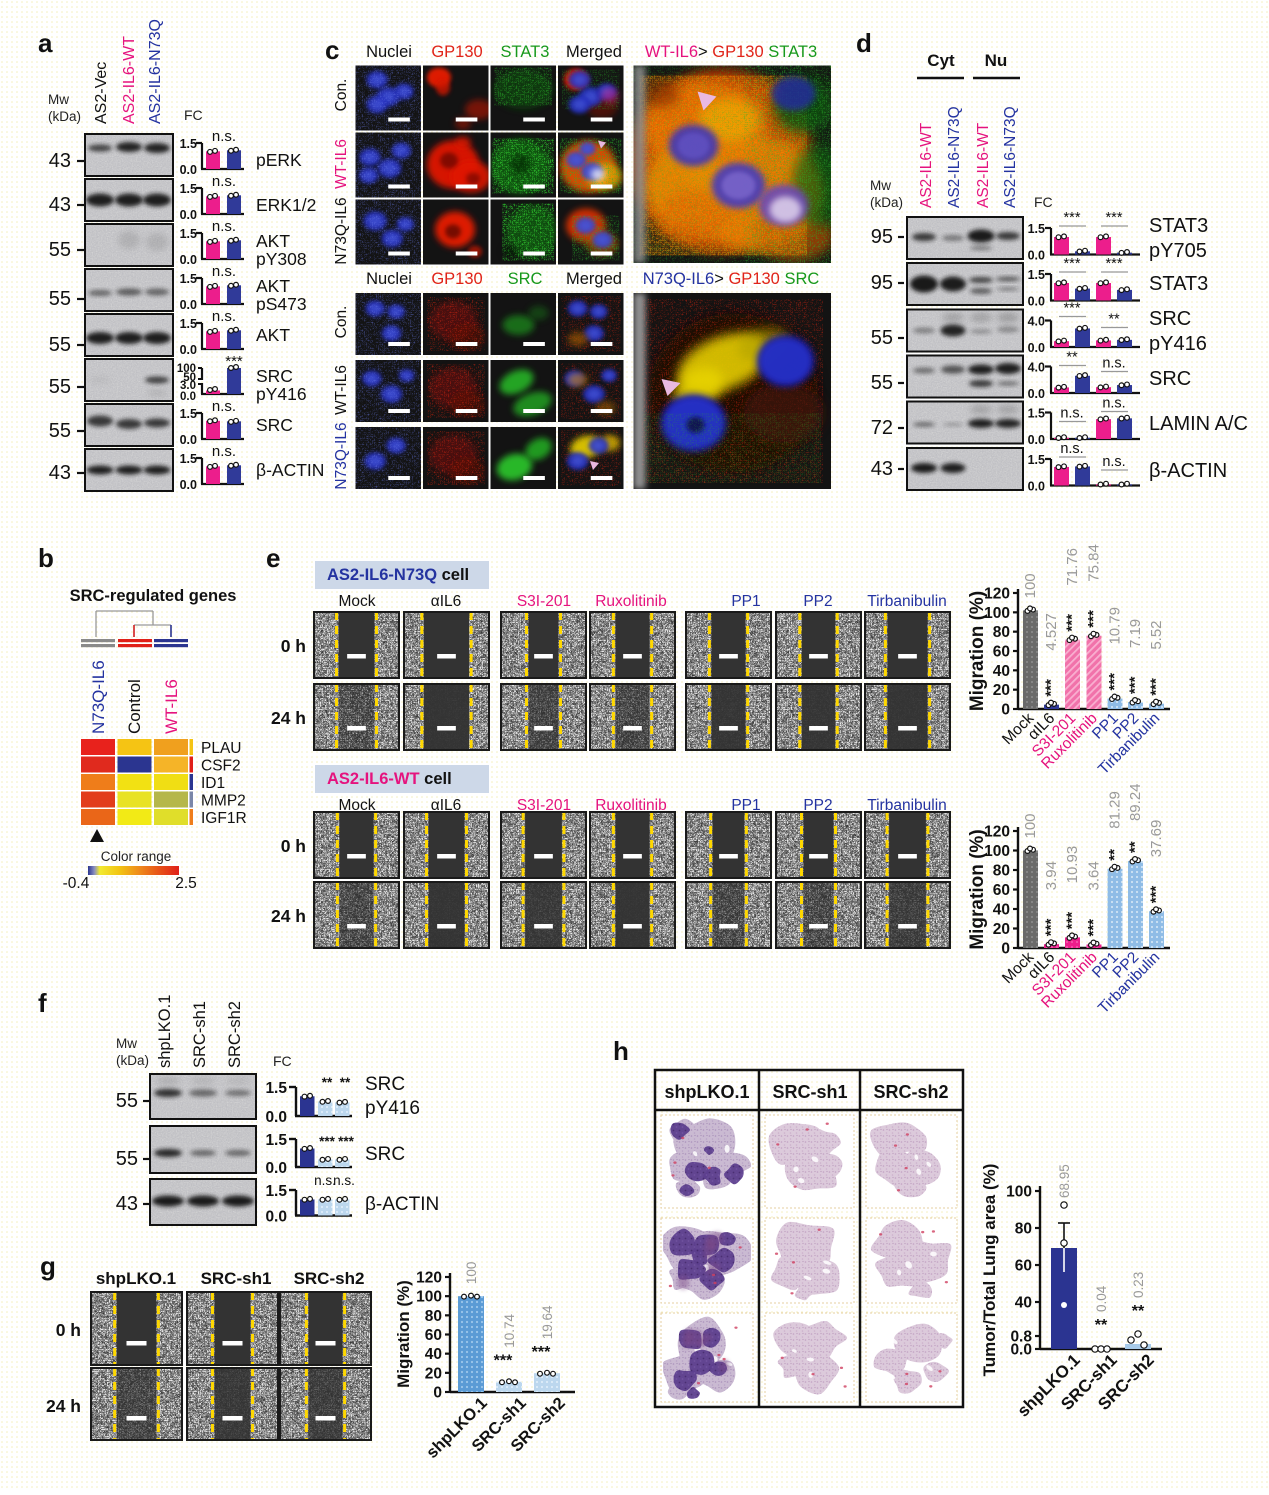 Image resolution: width=1269 pixels, height=1495 pixels. Describe the element at coordinates (1094, 563) in the screenshot. I see `svg-text: 75.84` at that location.